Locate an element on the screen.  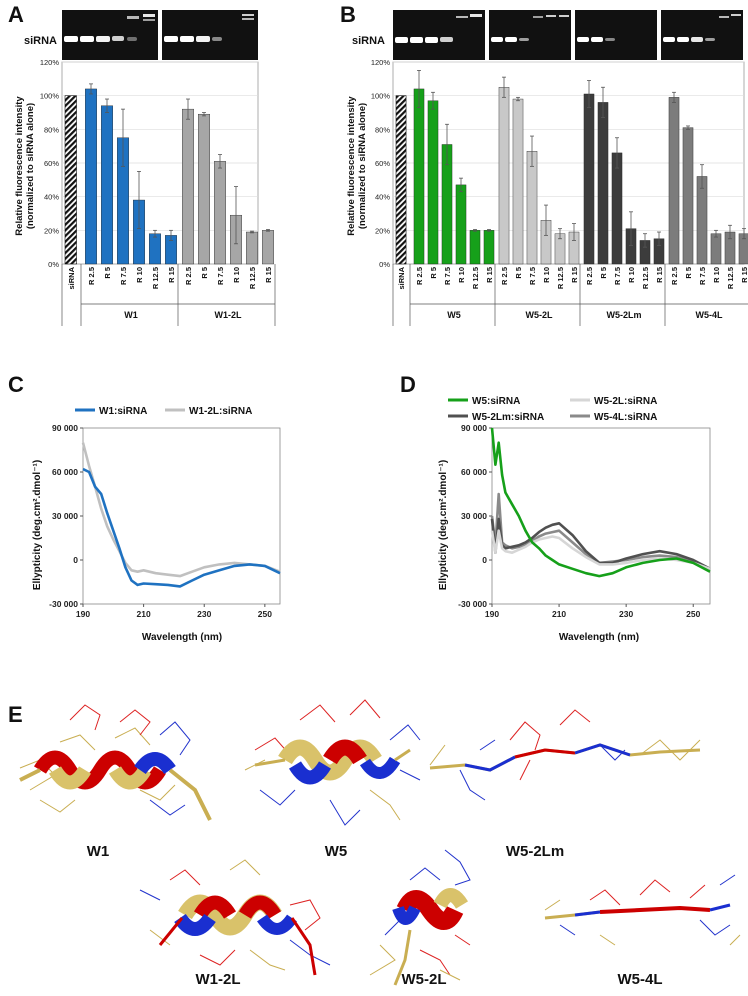
group-label: W5-2Lm is located at coordinates (623, 315).